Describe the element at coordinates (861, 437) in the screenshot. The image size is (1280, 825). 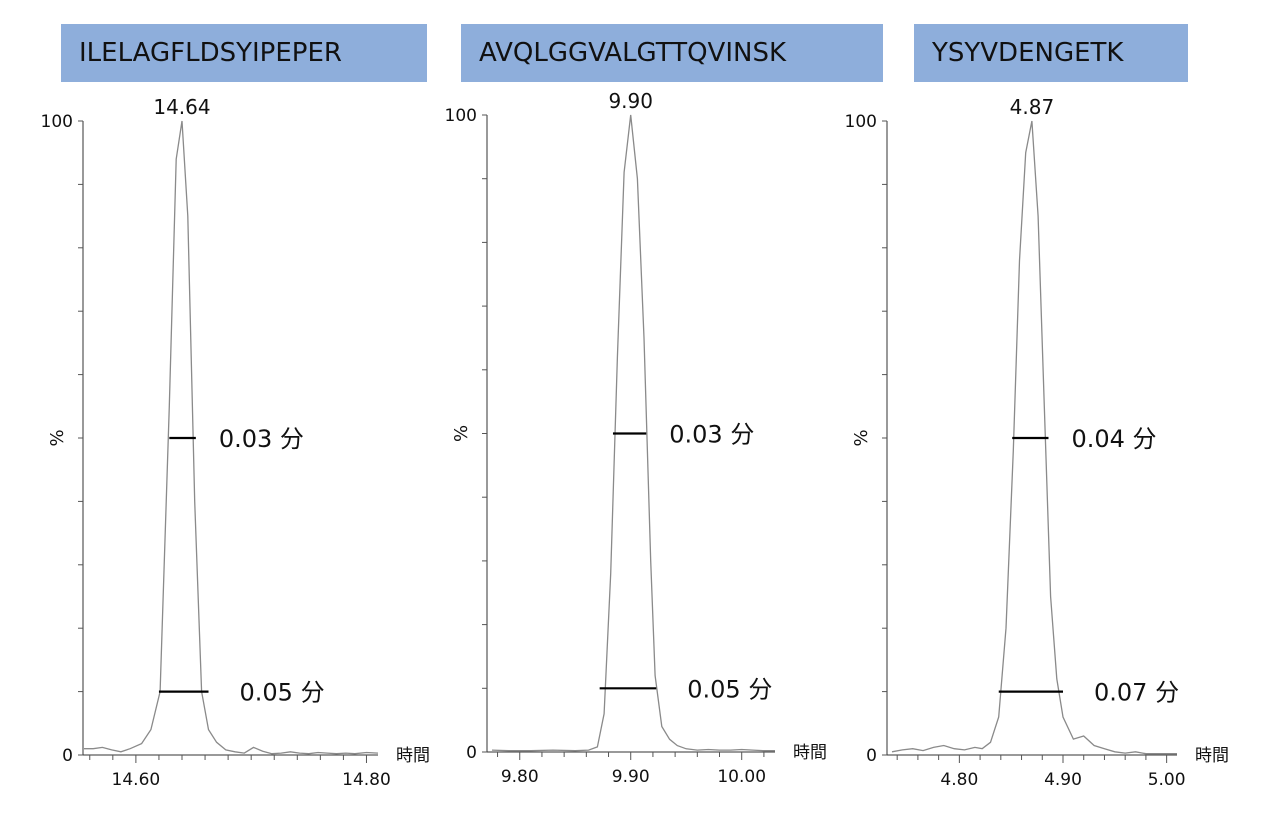
I see `y-axis-label-3: %` at that location.